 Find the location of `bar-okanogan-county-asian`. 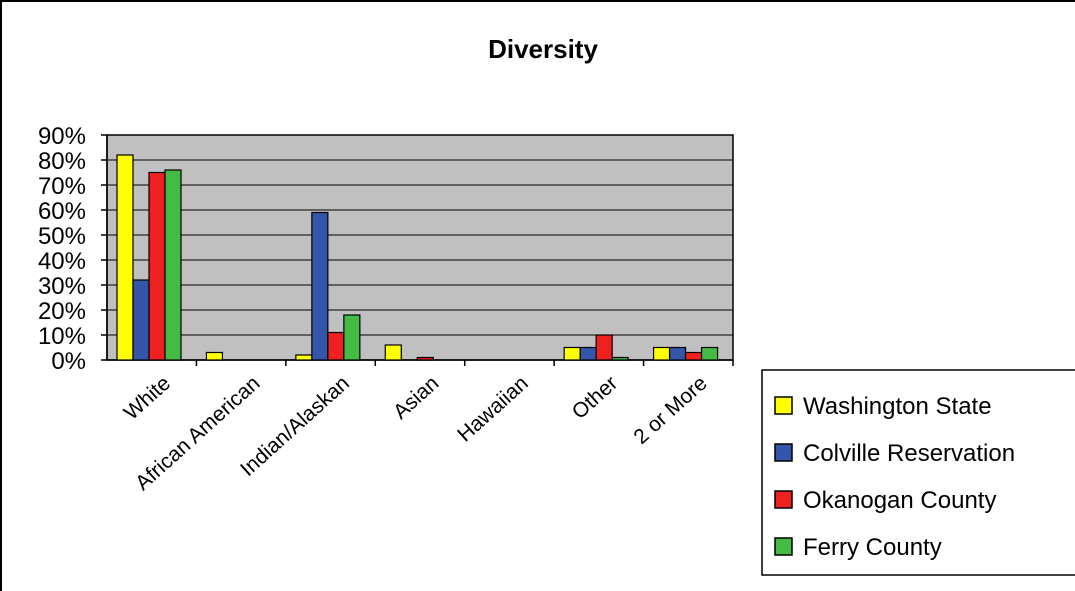

bar-okanogan-county-asian is located at coordinates (425, 358).